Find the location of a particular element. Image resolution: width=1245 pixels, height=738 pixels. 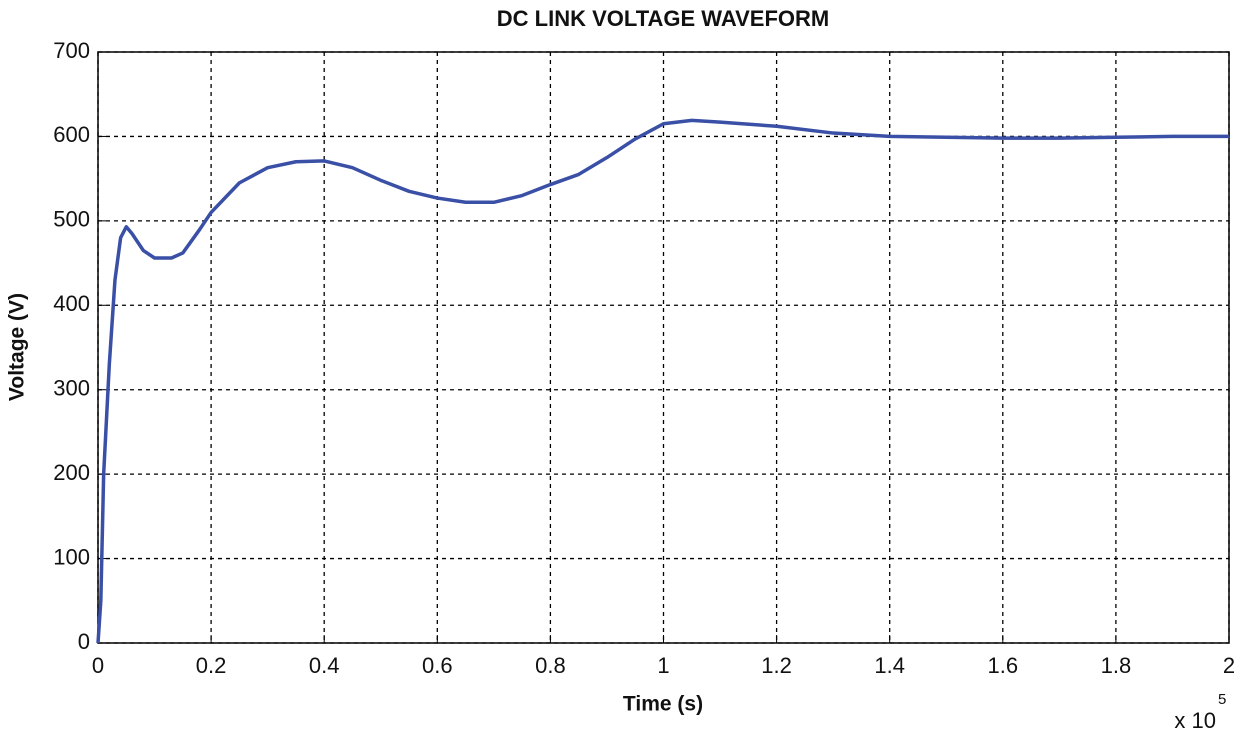

x-tick-label: 0.4 is located at coordinates (324, 665).